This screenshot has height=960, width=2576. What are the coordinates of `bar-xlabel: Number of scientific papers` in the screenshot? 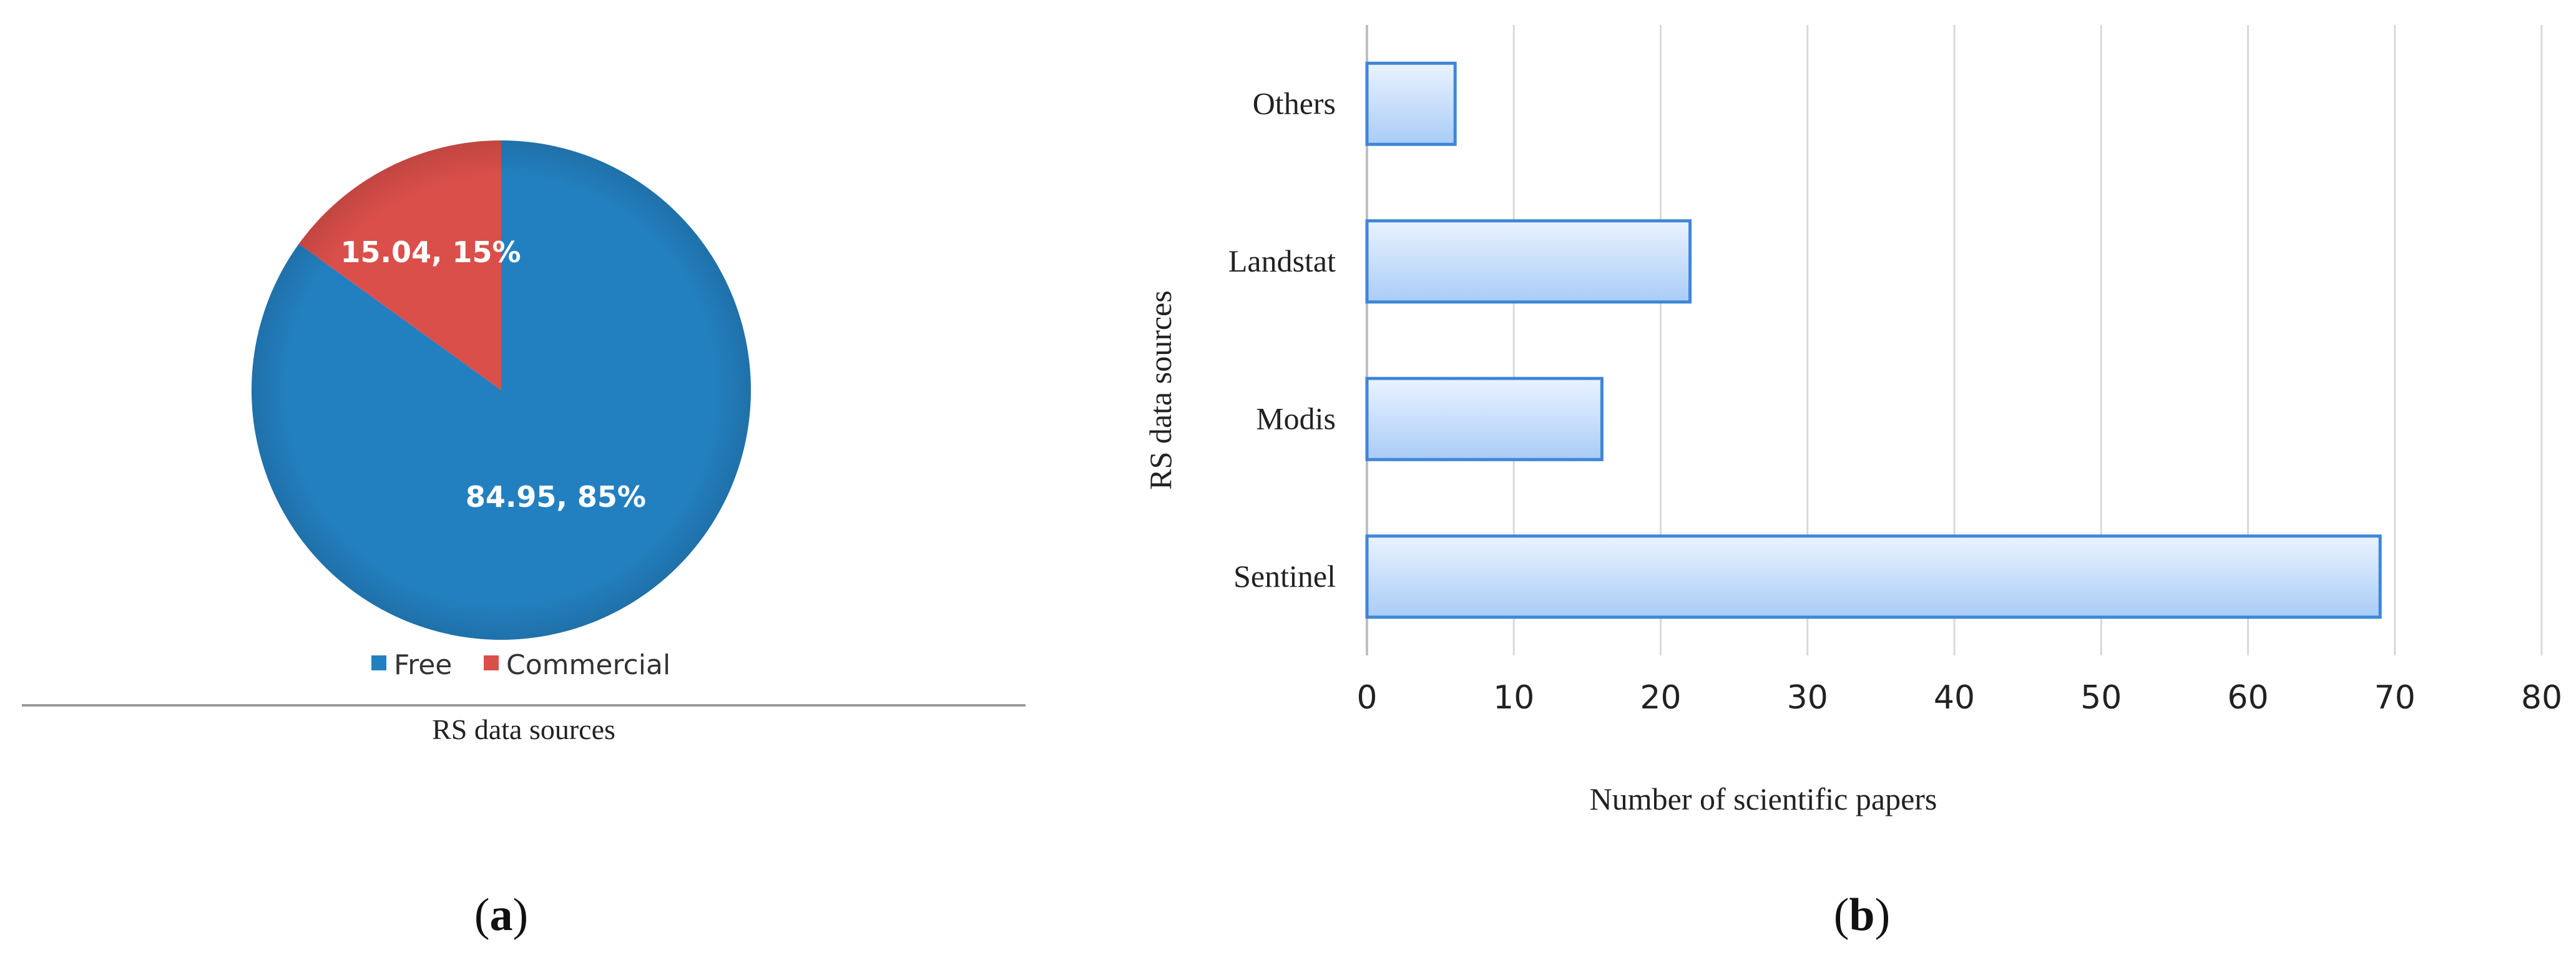 It's located at (1763, 799).